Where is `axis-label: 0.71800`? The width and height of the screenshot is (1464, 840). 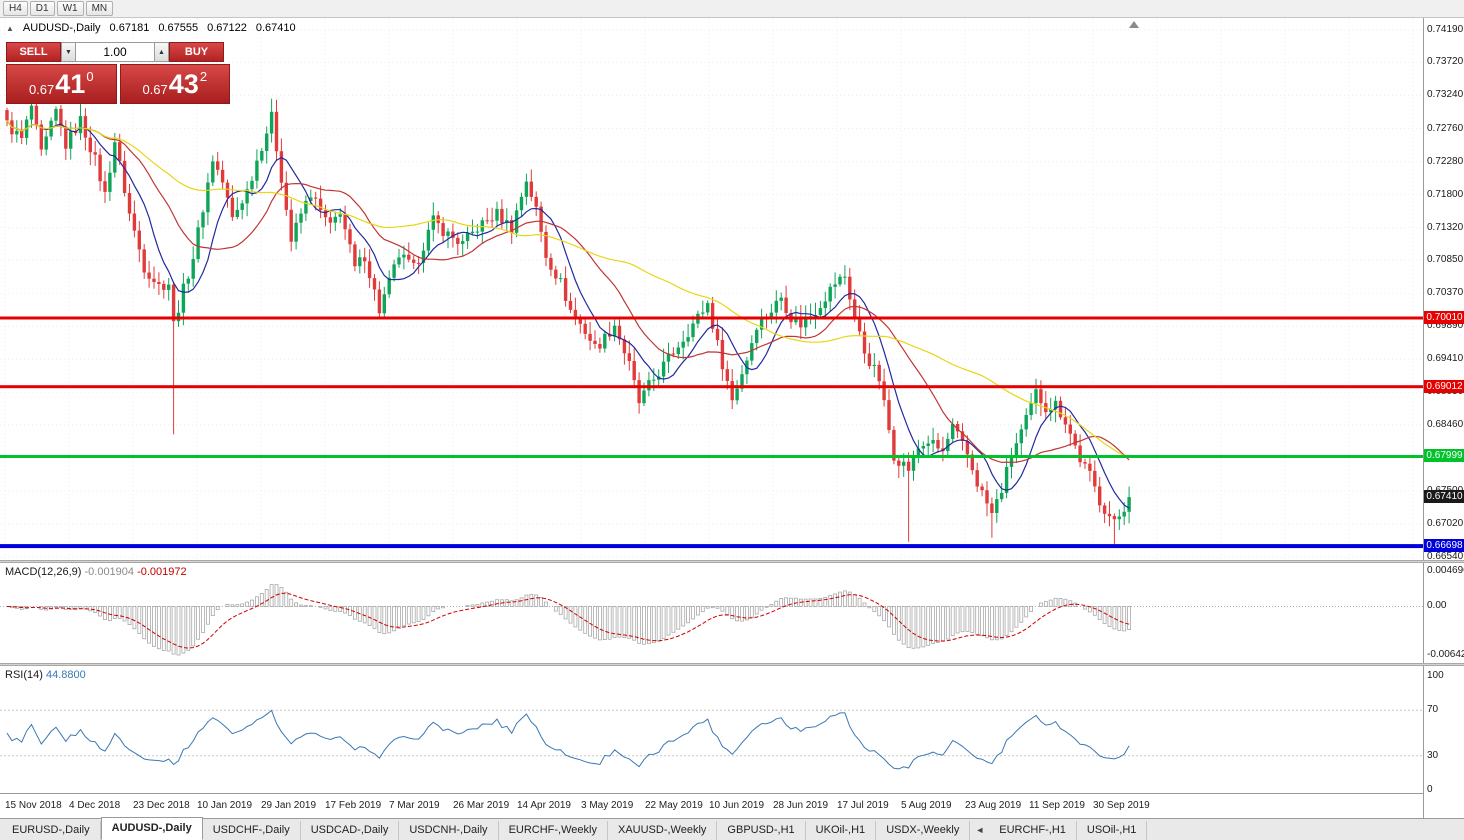
axis-label: 0.71800 is located at coordinates (1445, 194).